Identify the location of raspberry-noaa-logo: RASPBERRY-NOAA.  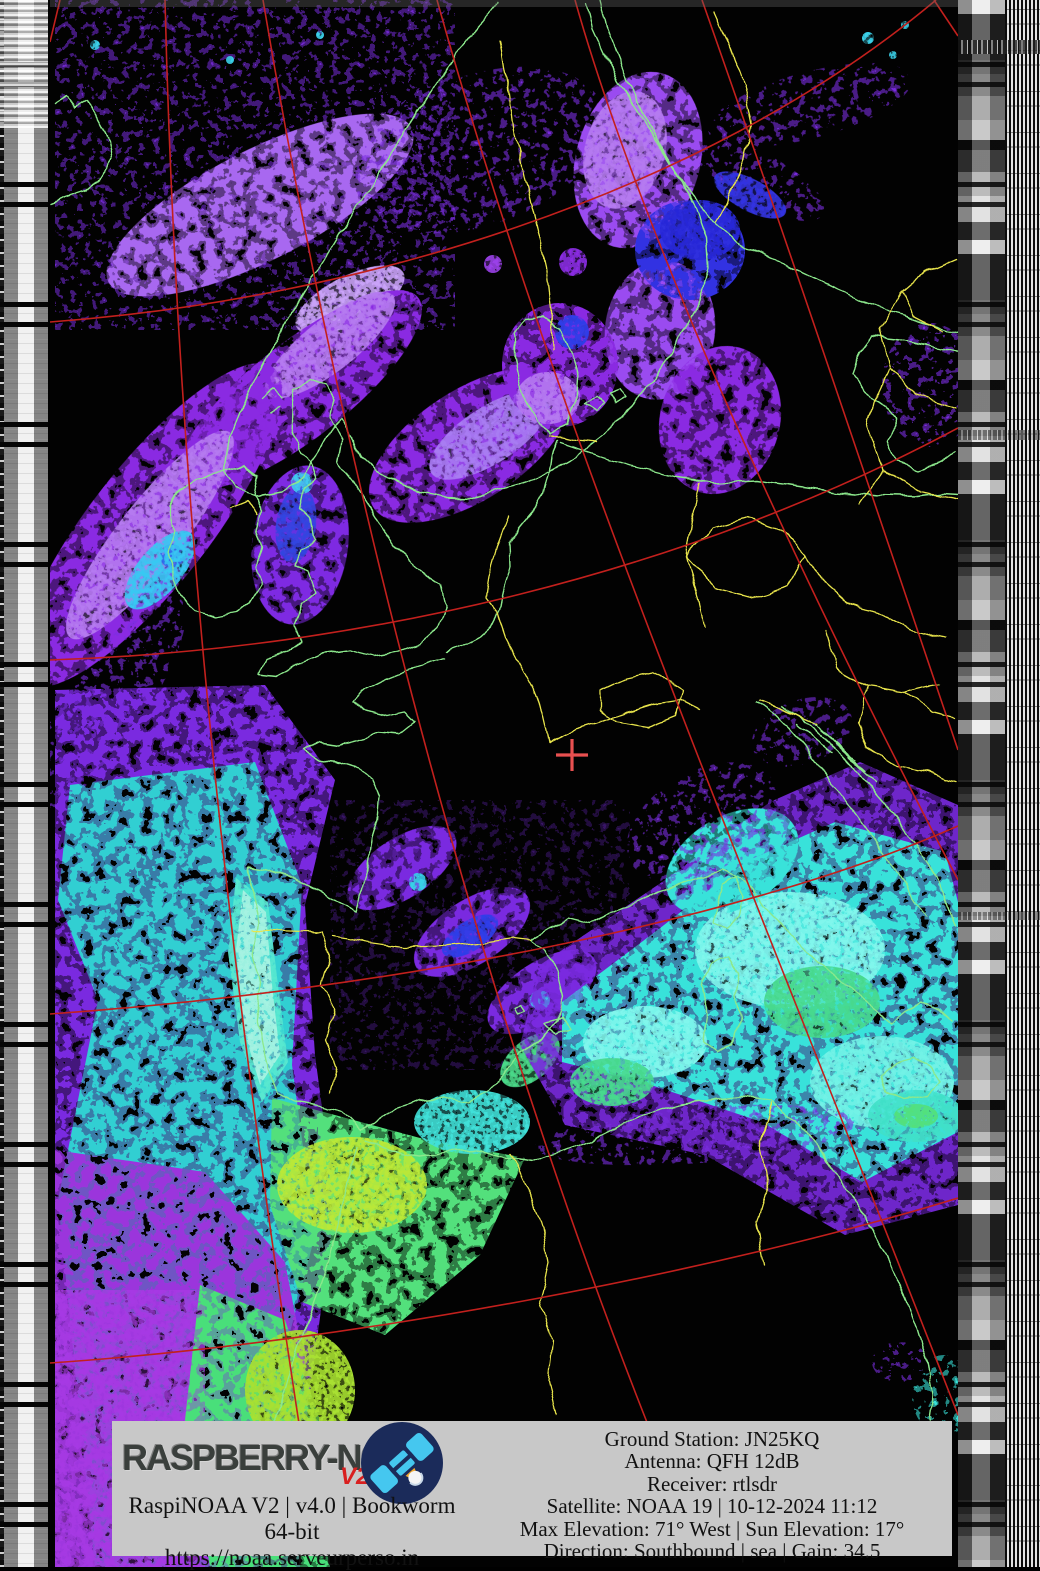
(279, 1457).